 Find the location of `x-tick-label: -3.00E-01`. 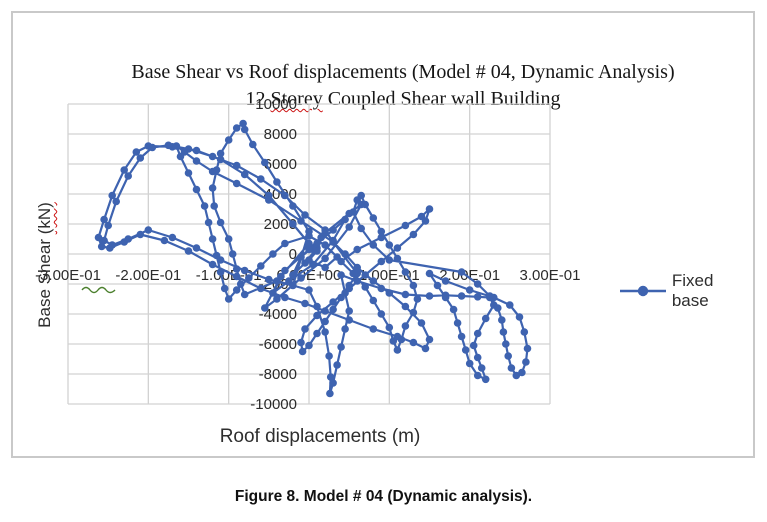

x-tick-label: -3.00E-01 is located at coordinates (68, 275).